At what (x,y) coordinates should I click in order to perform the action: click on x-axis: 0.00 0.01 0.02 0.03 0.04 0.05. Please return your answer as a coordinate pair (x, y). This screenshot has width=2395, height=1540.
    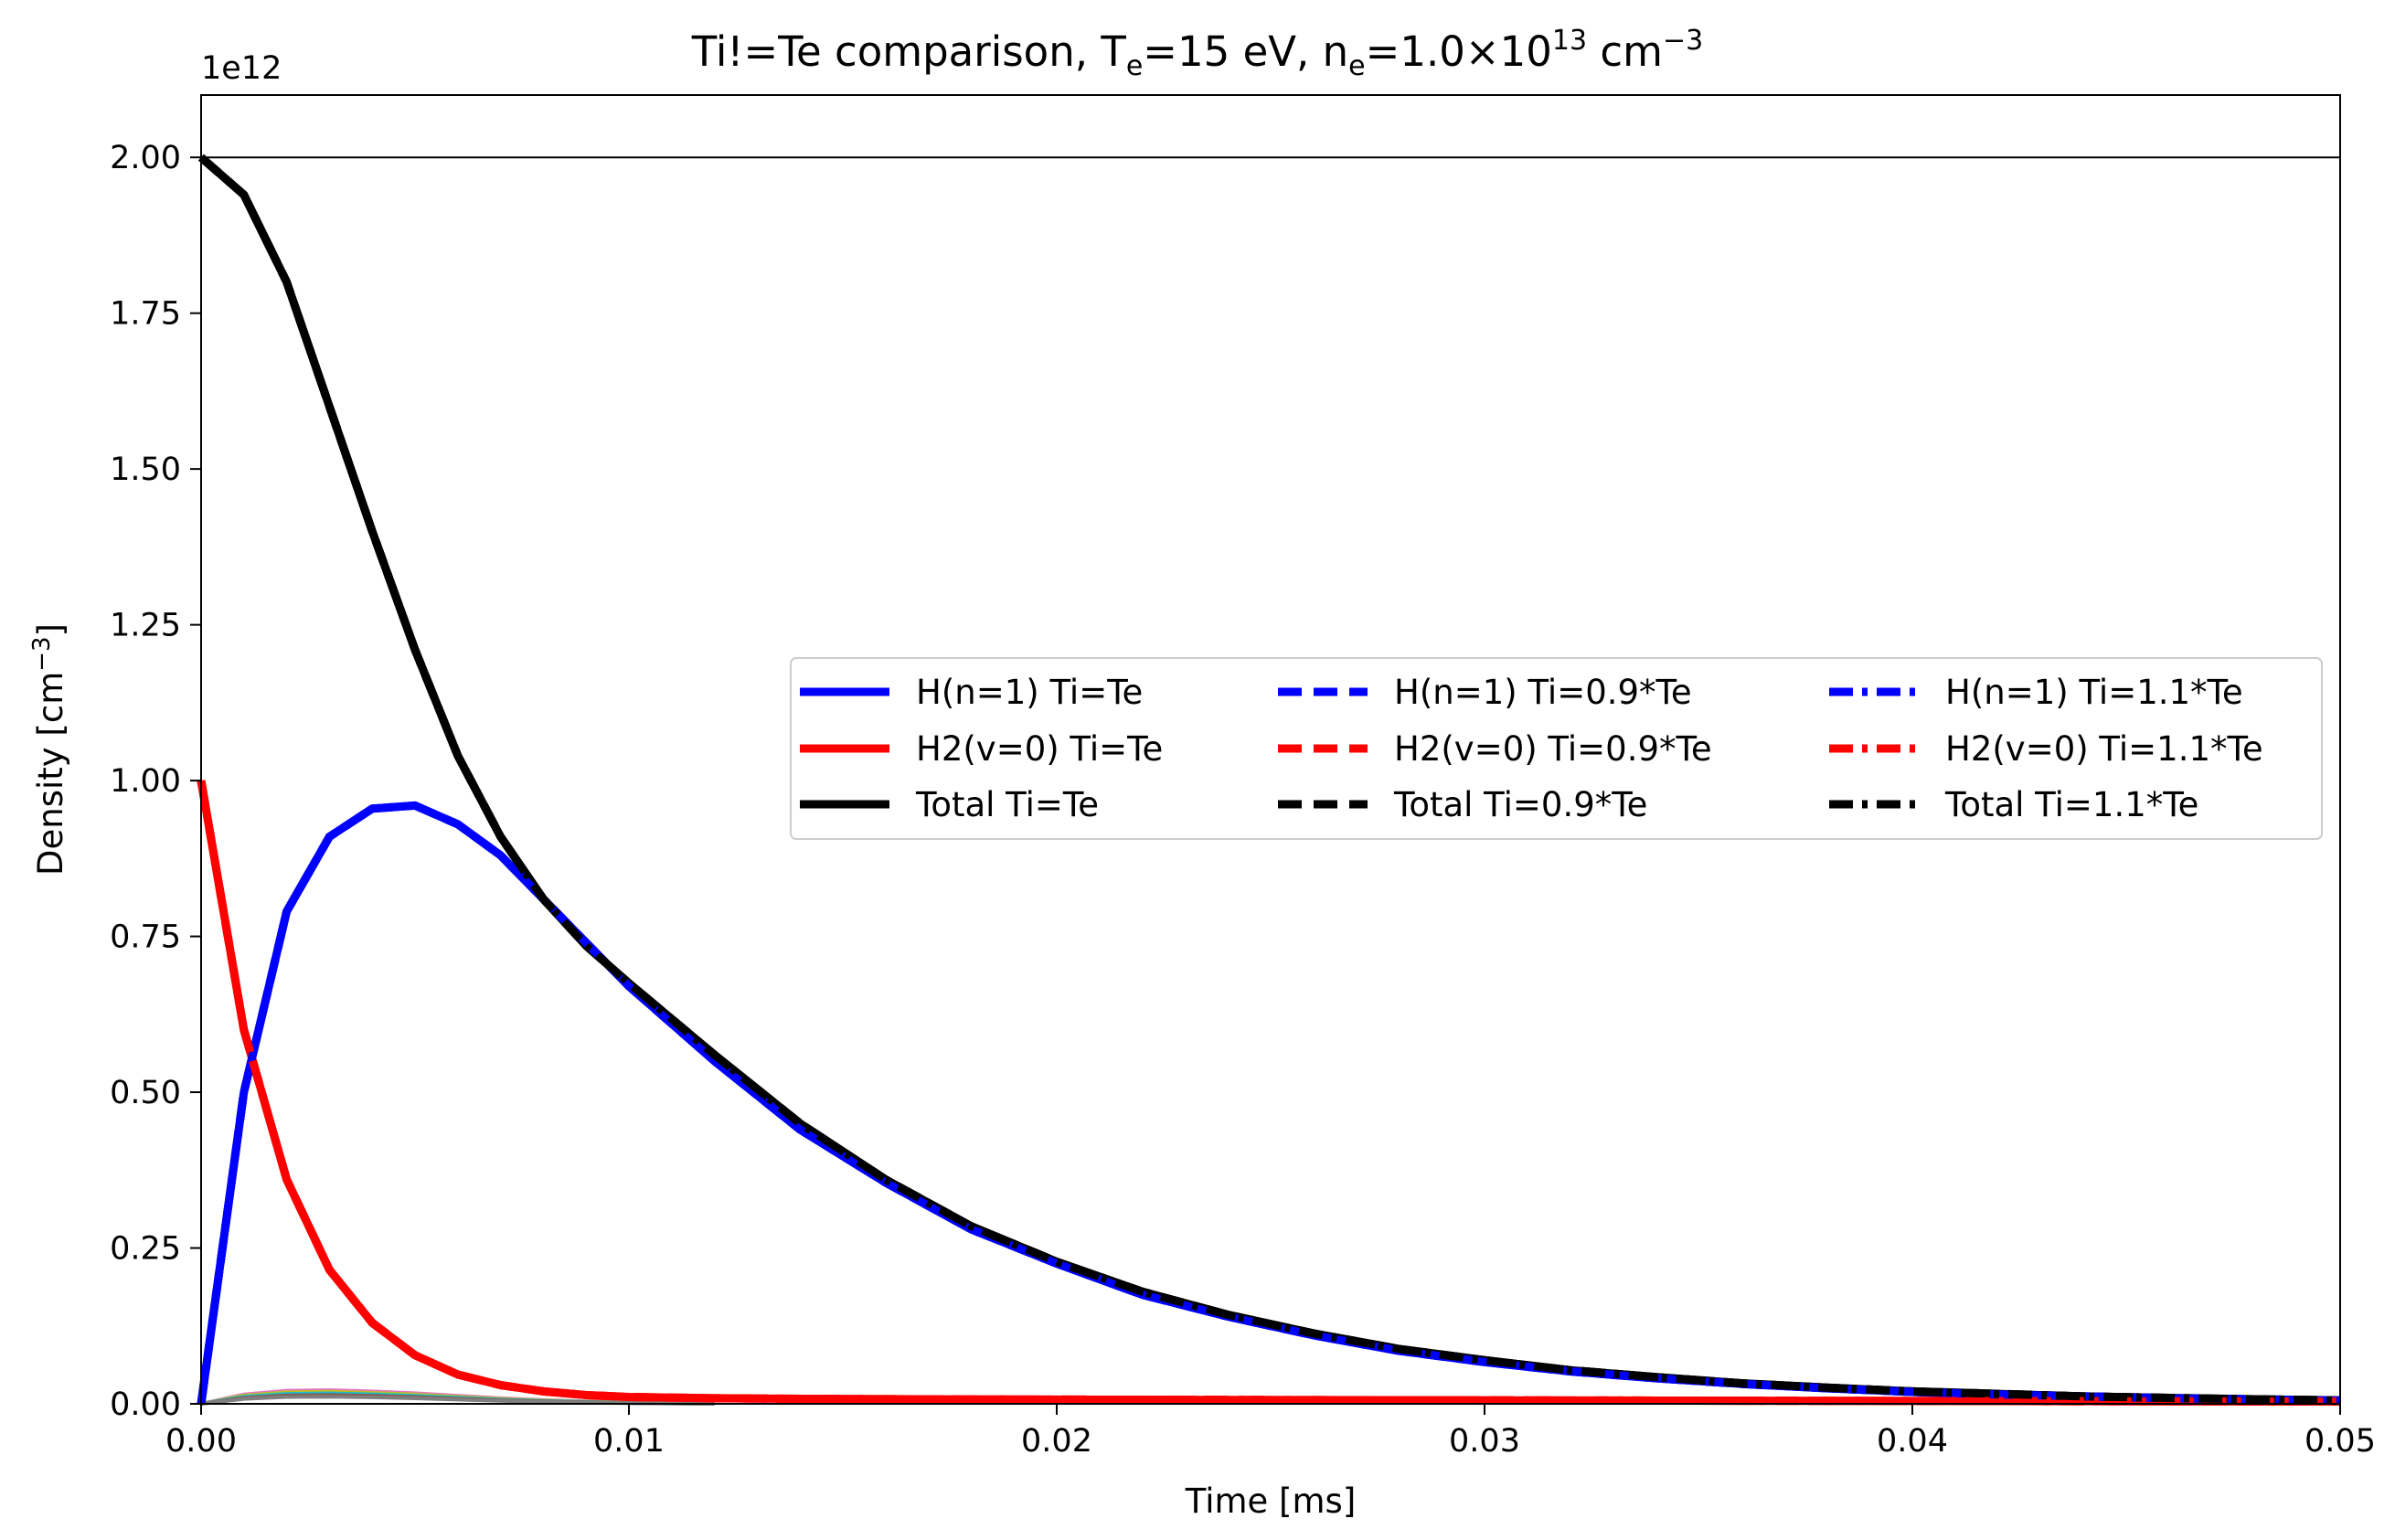
    Looking at the image, I should click on (1270, 1432).